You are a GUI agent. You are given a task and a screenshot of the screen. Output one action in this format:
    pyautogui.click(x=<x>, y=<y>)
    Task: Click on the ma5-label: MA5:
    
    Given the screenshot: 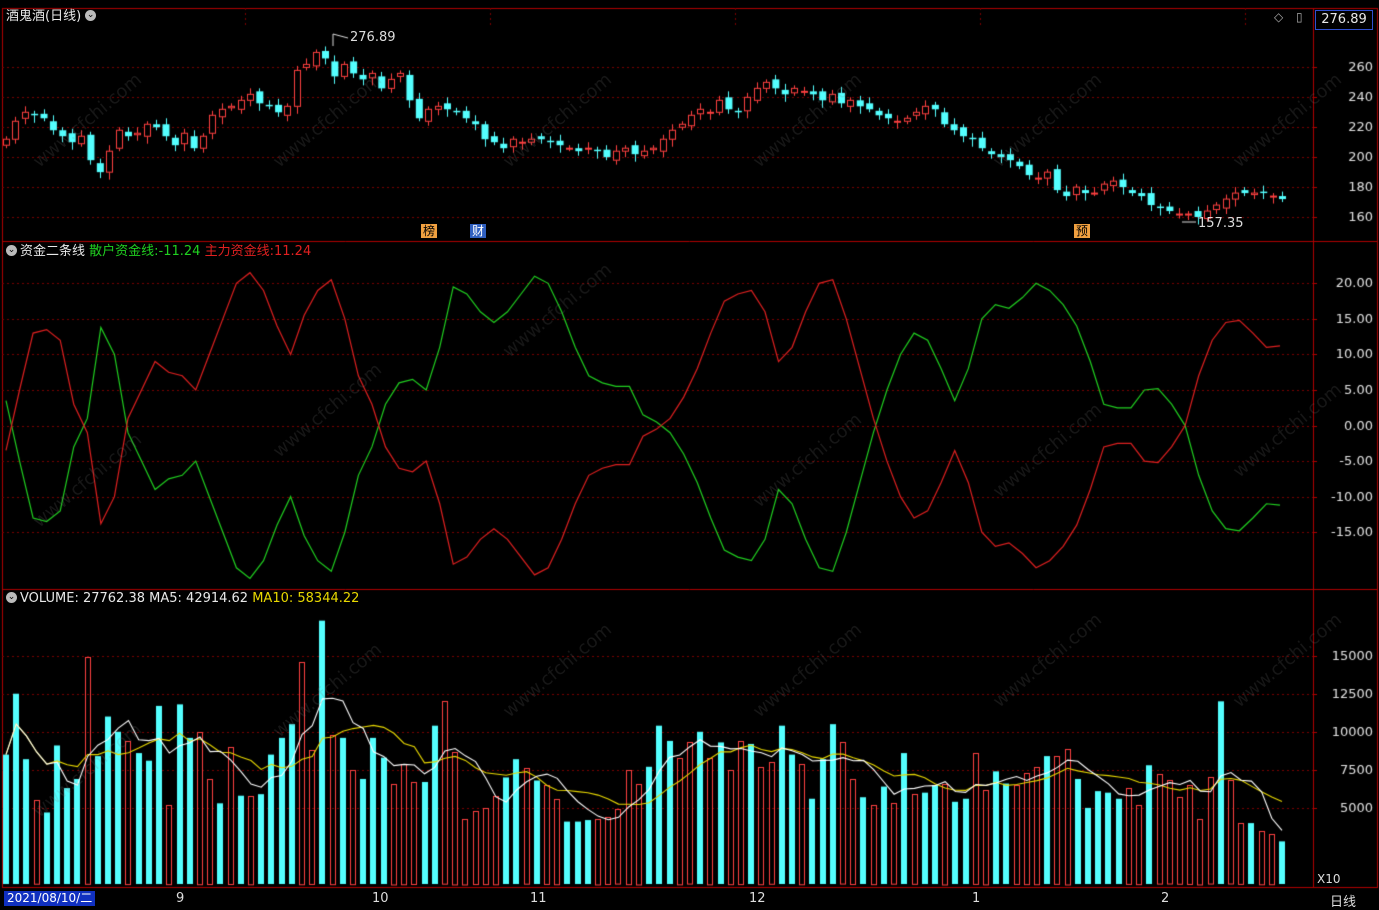 What is the action you would take?
    pyautogui.click(x=165, y=598)
    